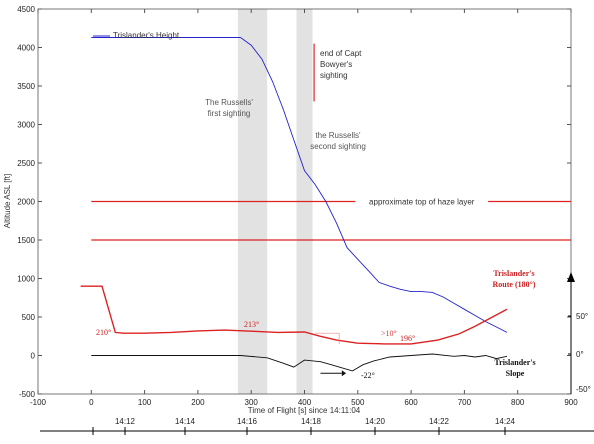  Describe the element at coordinates (341, 53) in the screenshot. I see `bowyer-label-1: end of Capt` at that location.